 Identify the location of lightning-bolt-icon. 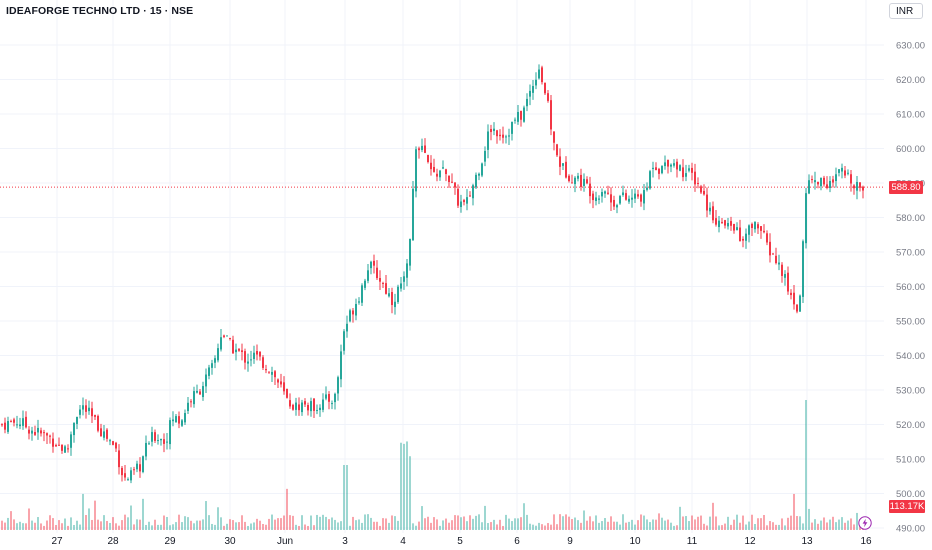
(865, 523).